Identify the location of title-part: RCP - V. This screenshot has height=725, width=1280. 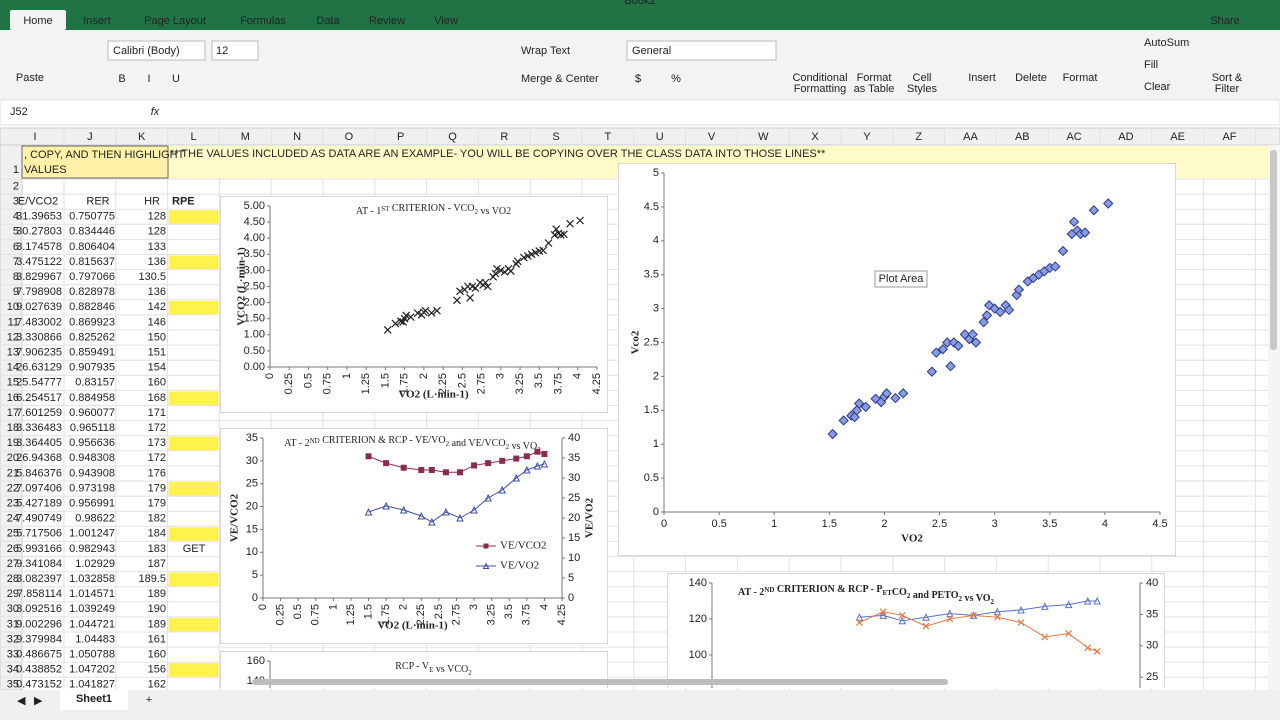
(412, 666).